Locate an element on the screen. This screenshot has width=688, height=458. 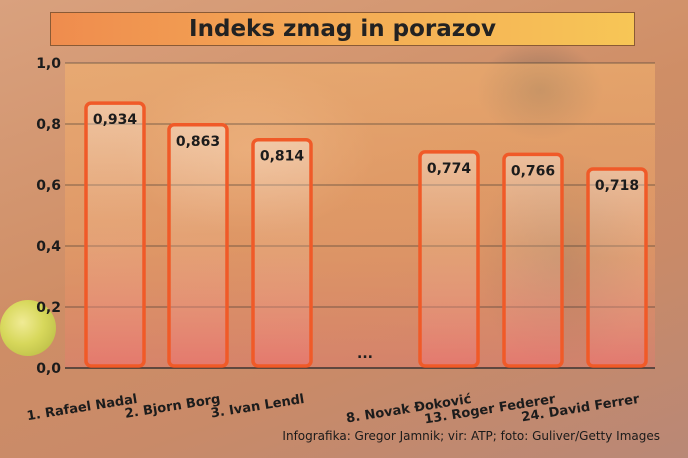
title-banner: Indeks zmag in porazov is located at coordinates (342, 29).